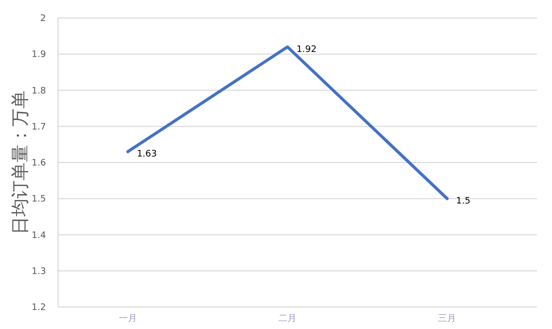 This screenshot has height=329, width=552. What do you see at coordinates (43, 19) in the screenshot?
I see `y-tick-label: 2` at bounding box center [43, 19].